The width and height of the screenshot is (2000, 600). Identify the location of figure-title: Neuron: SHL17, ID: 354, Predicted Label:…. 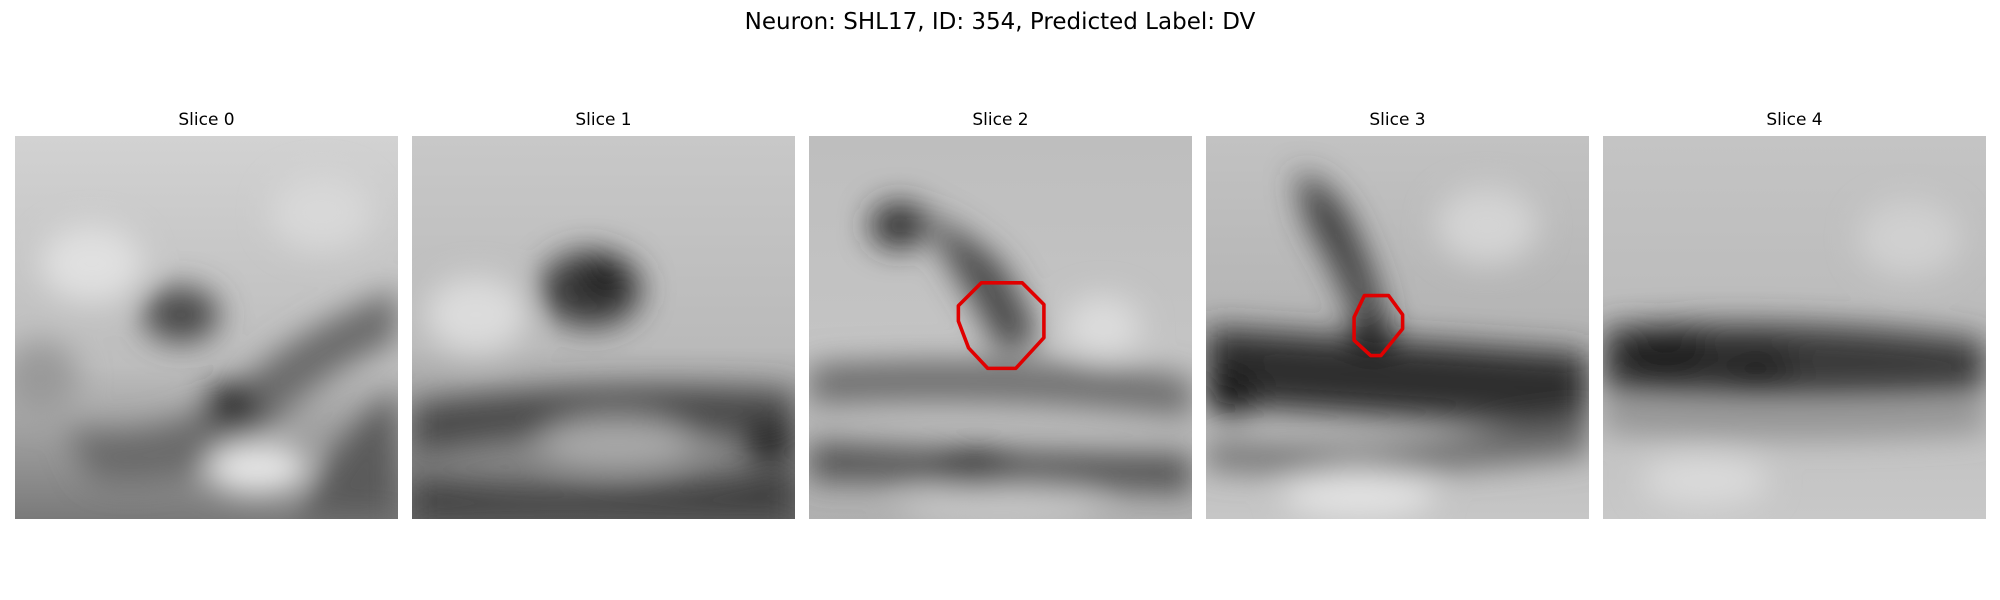
(1000, 22).